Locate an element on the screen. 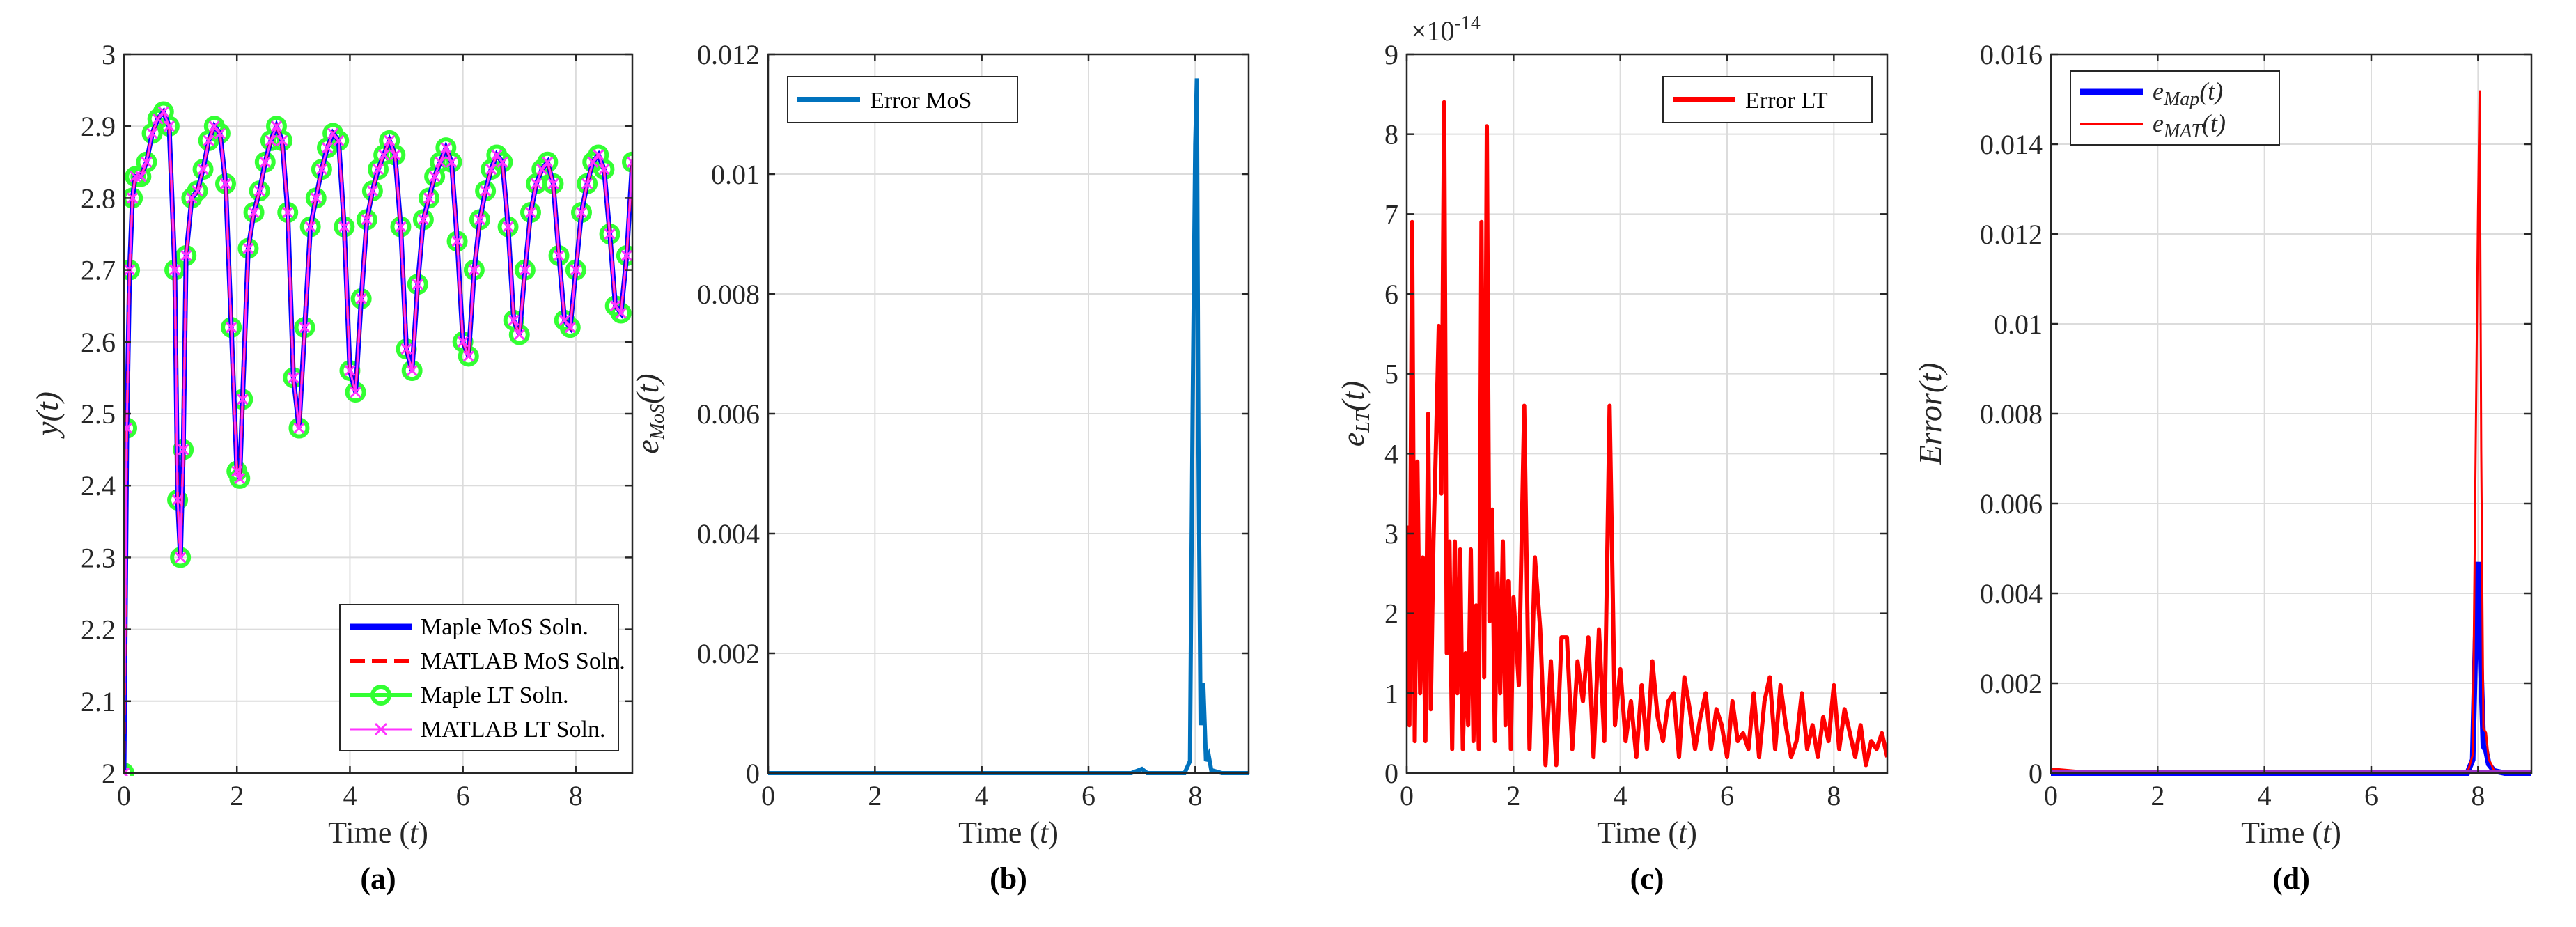 This screenshot has width=2576, height=927. legend-label: eMap(t) is located at coordinates (2188, 93).